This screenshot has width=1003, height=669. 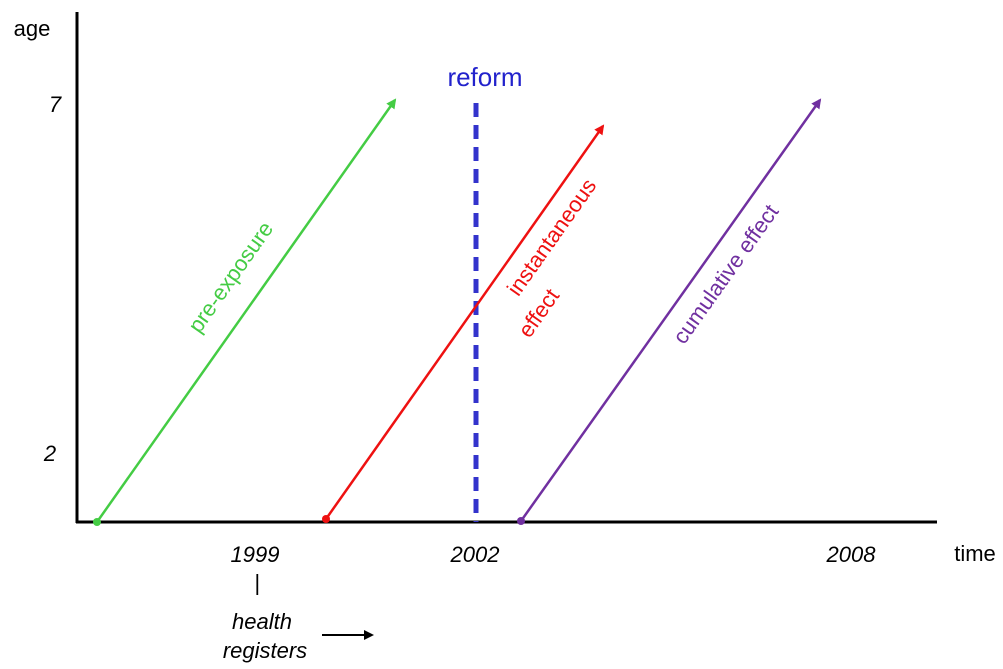 What do you see at coordinates (32, 28) in the screenshot?
I see `y-axis-label: age` at bounding box center [32, 28].